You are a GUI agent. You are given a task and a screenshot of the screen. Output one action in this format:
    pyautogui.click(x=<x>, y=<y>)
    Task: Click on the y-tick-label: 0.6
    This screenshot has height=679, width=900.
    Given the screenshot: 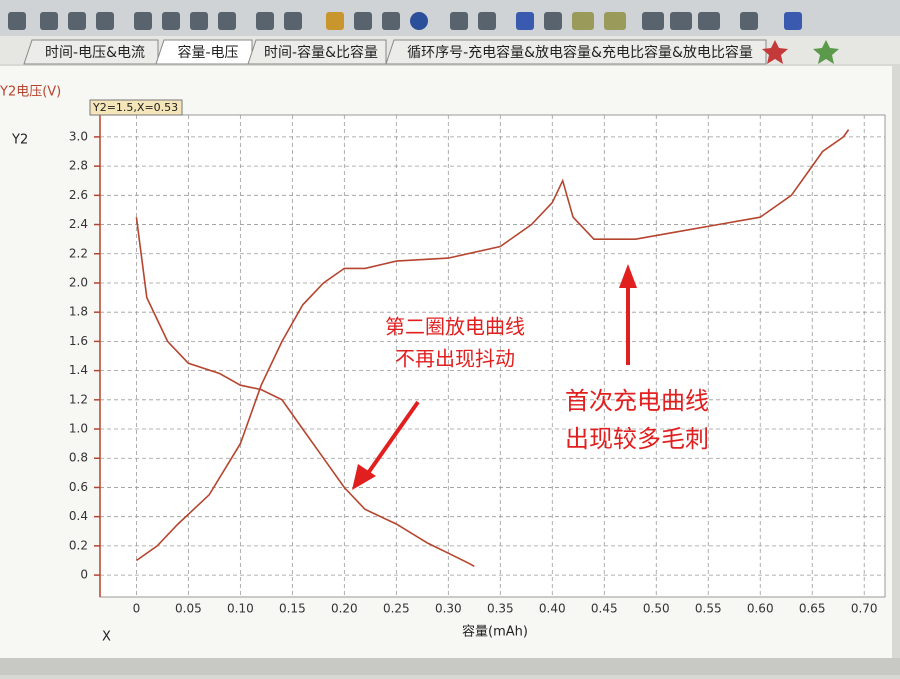 What is the action you would take?
    pyautogui.click(x=78, y=487)
    